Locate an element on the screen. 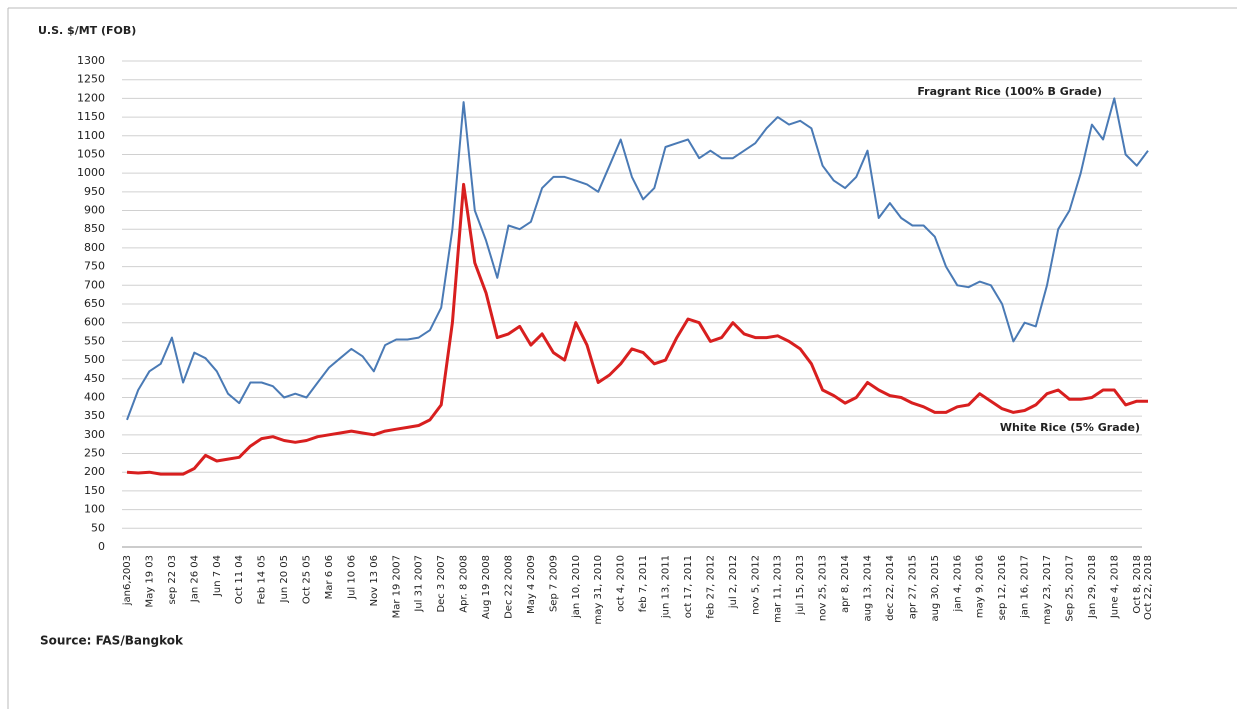 This screenshot has height=709, width=1237. y-tick-label: 800 is located at coordinates (94, 247).